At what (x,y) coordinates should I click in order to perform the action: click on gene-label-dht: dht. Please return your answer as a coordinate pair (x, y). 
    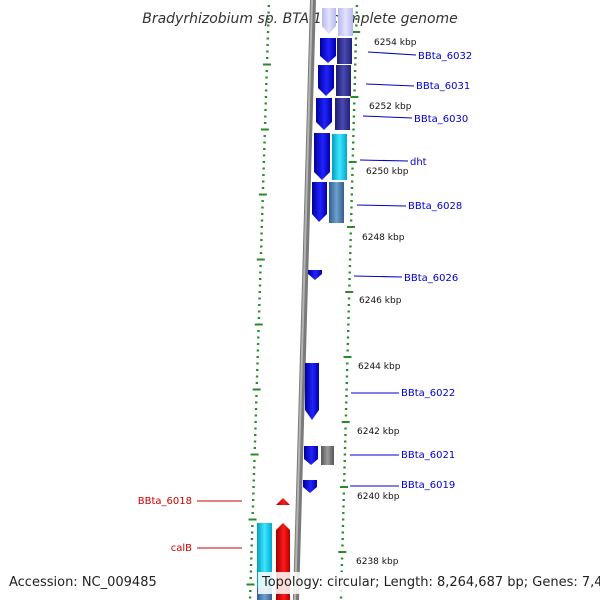
    Looking at the image, I should click on (418, 162).